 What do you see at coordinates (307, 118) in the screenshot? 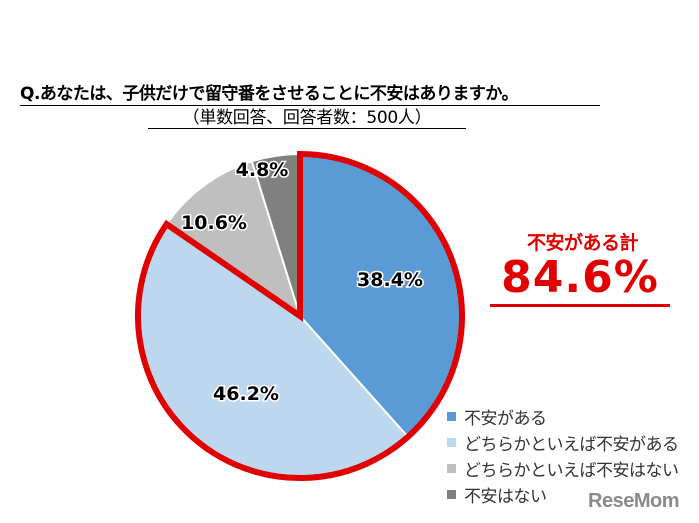
I see `chart-subtitle: （単数回答、回答者数：500人）` at bounding box center [307, 118].